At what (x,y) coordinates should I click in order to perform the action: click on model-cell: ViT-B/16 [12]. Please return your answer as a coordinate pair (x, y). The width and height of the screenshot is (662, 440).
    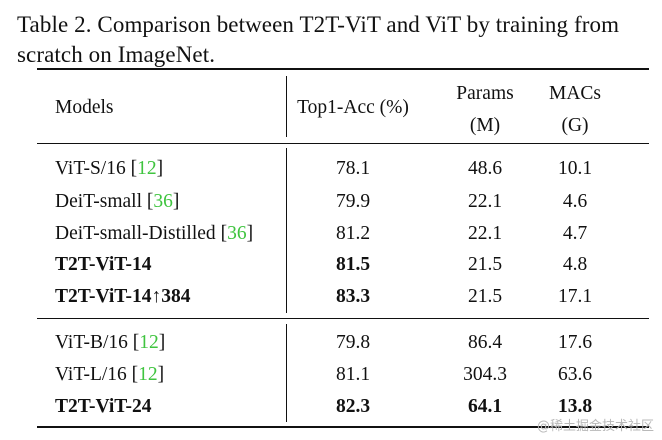
    Looking at the image, I should click on (110, 342).